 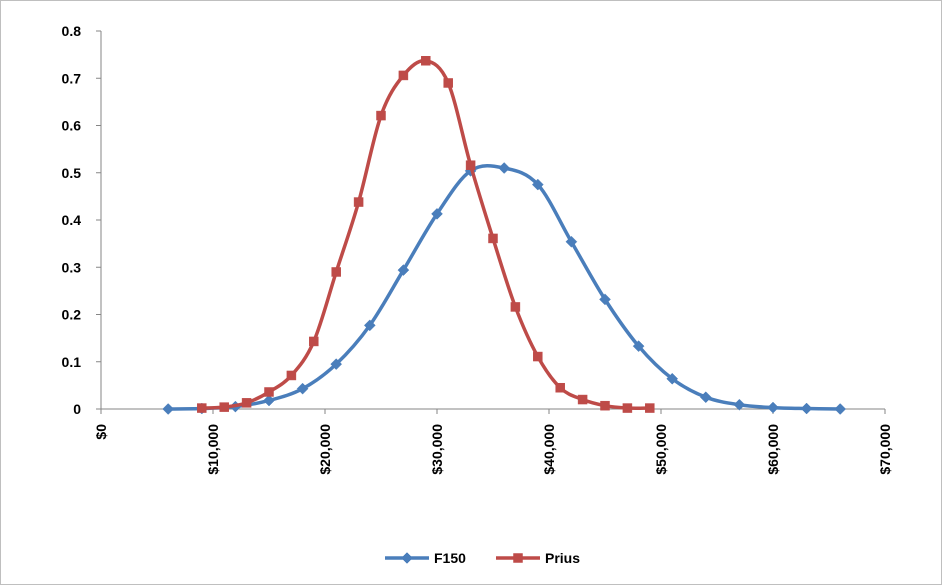 What do you see at coordinates (72, 220) in the screenshot?
I see `y-tick-label: 0.4` at bounding box center [72, 220].